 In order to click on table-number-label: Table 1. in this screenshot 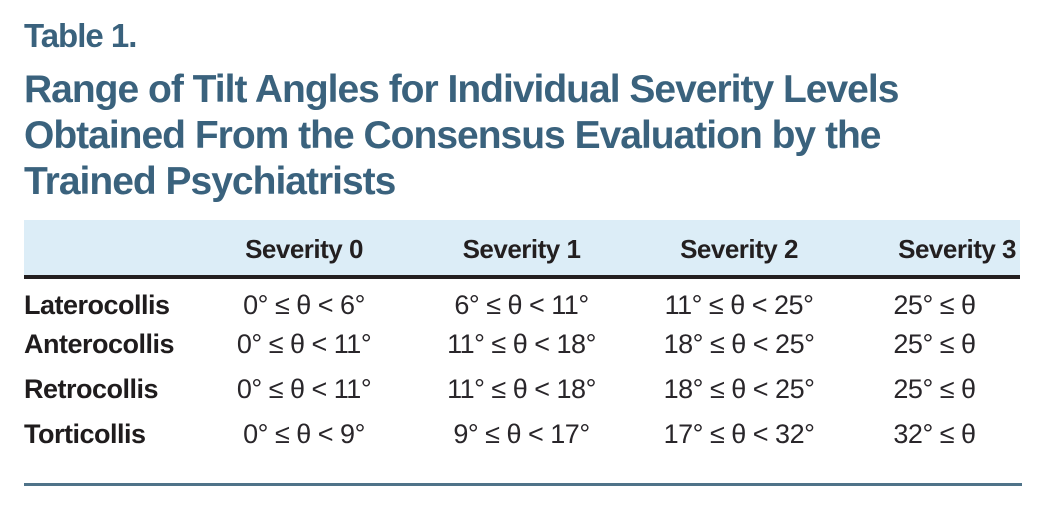, I will do `click(80, 35)`.